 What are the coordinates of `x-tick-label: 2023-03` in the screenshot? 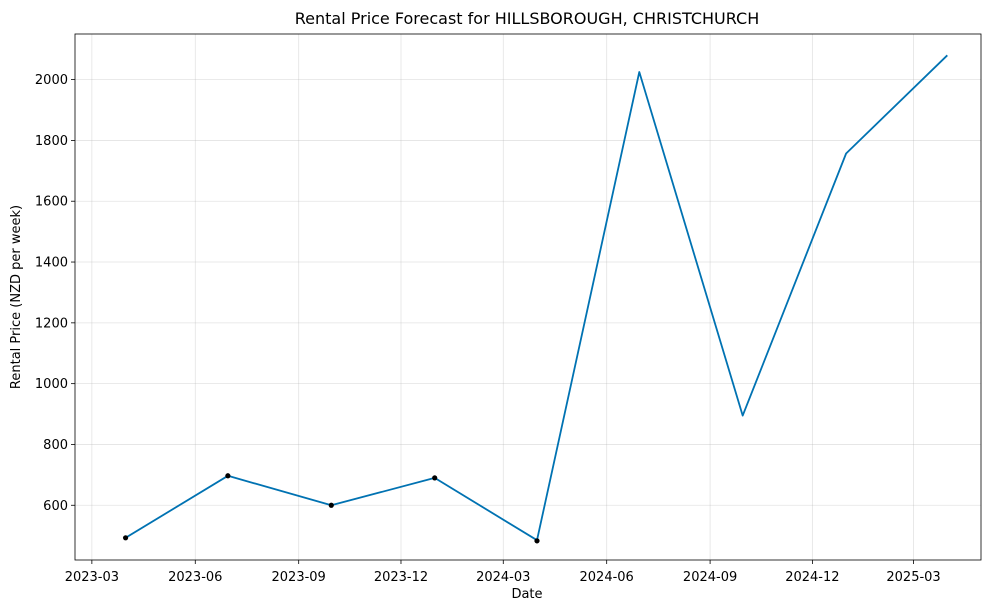 It's located at (92, 577).